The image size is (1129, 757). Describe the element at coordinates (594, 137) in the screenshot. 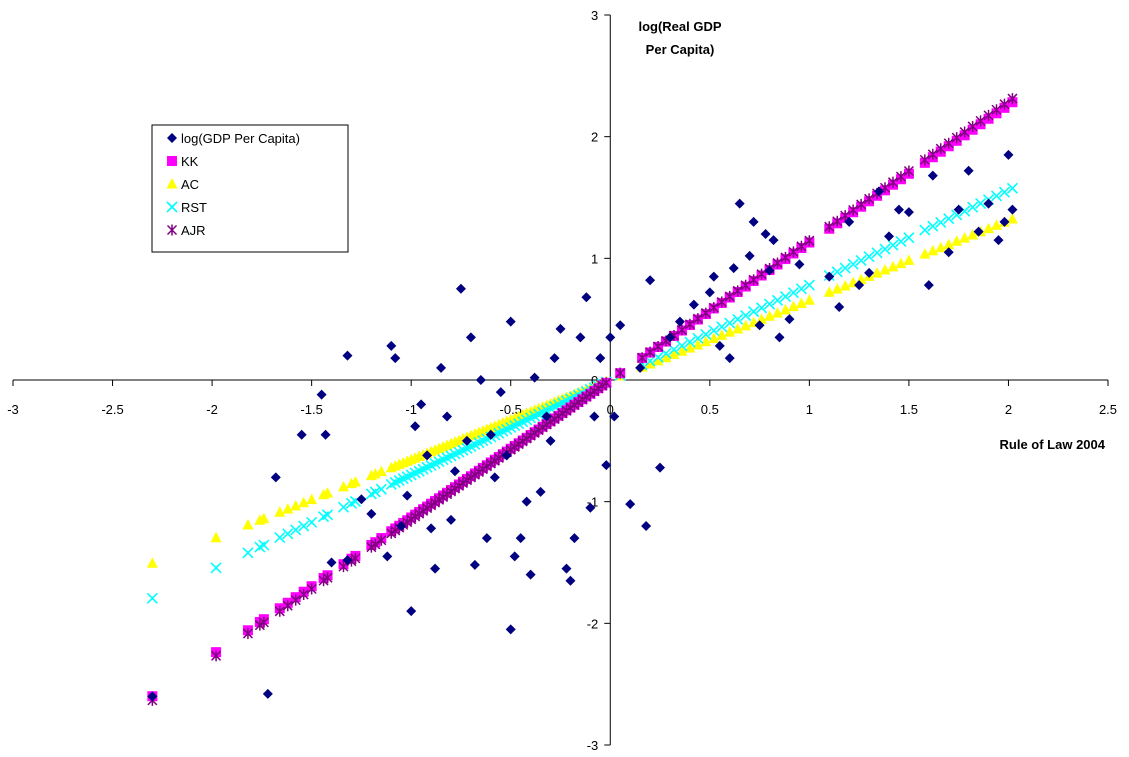

I see `y-tick-label: 2` at that location.